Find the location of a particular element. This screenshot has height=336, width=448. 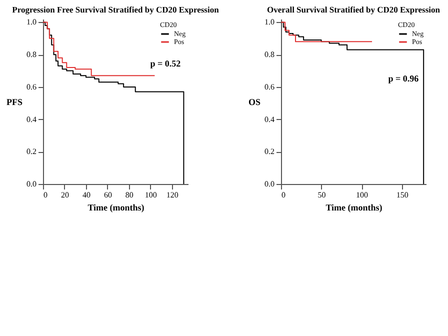

annotation: p = 0.96 is located at coordinates (404, 78).